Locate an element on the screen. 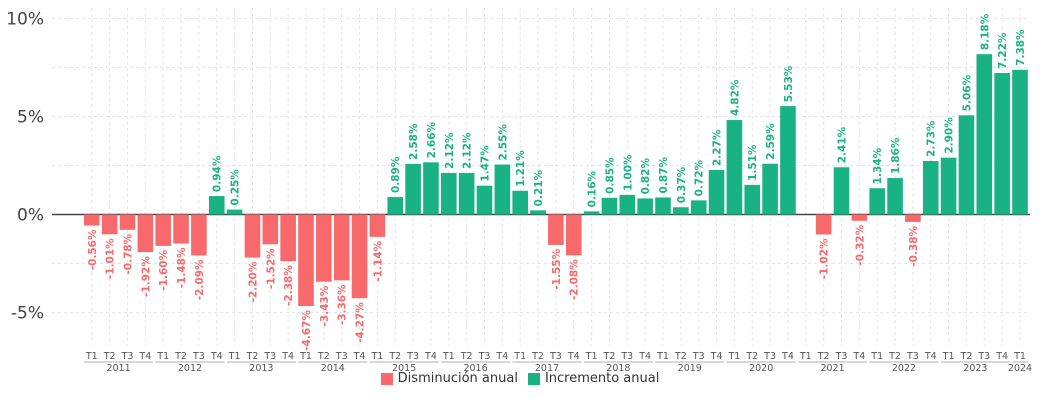  data-label: -1.01% is located at coordinates (111, 258).